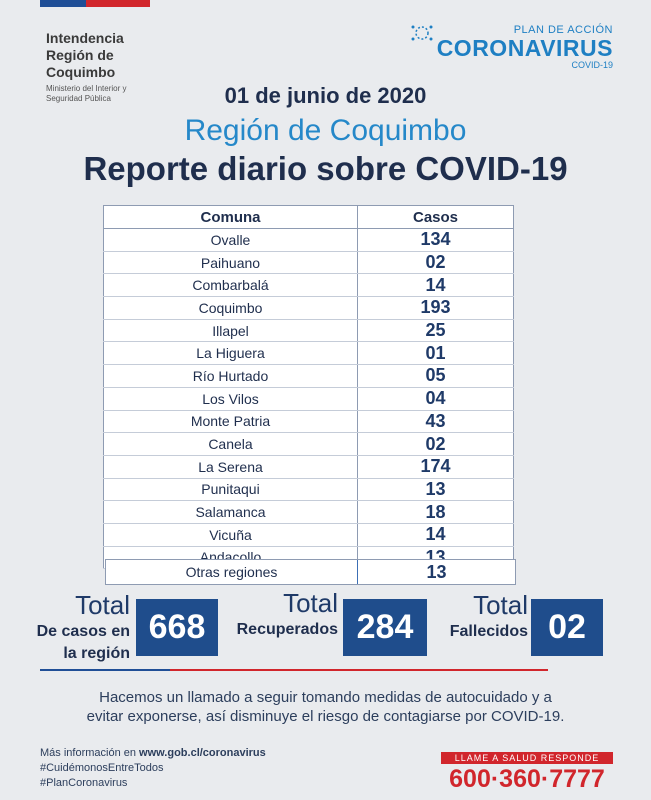 The image size is (651, 800). What do you see at coordinates (310, 603) in the screenshot?
I see `total-recuperados-total: Total` at bounding box center [310, 603].